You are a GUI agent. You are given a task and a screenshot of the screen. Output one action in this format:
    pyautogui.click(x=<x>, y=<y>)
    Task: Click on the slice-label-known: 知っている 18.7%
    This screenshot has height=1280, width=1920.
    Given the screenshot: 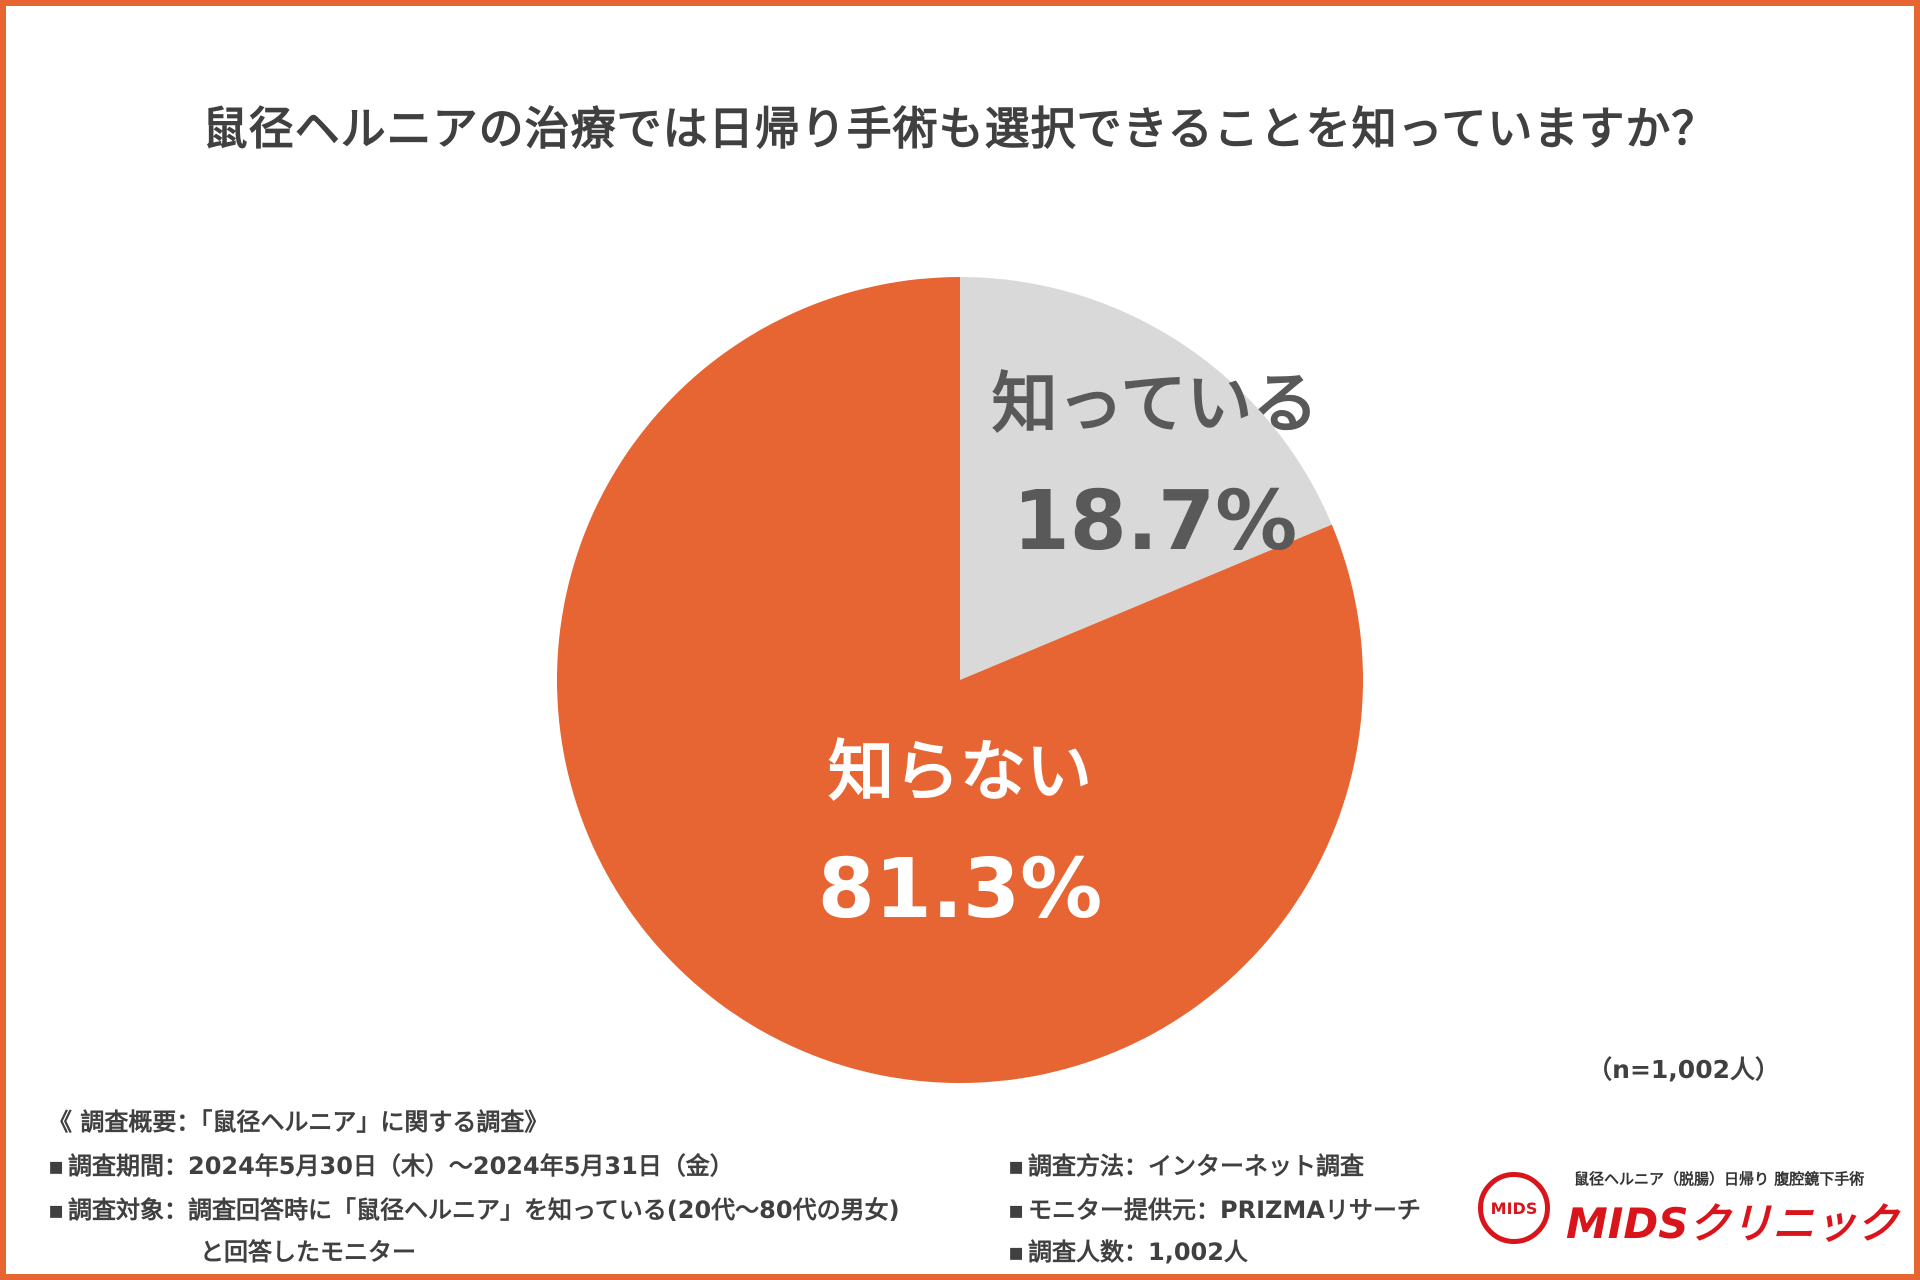 What is the action you would take?
    pyautogui.click(x=1155, y=459)
    